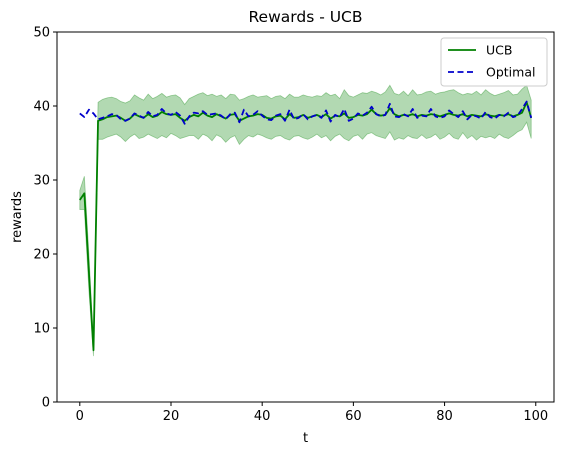 Image resolution: width=562 pixels, height=455 pixels. I want to click on legend: UCB Optimal, so click(494, 62).